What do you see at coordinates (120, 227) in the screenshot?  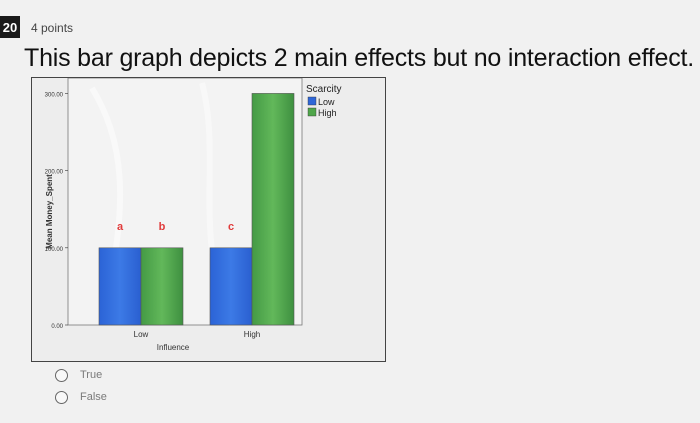 I see `bar-annotation: a` at bounding box center [120, 227].